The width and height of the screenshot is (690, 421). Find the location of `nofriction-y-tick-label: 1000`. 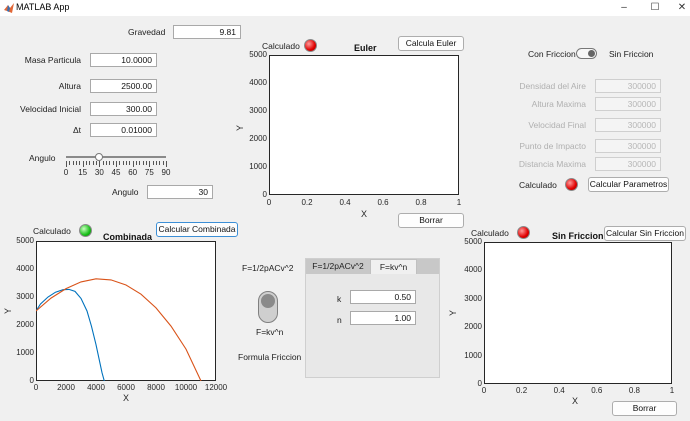

nofriction-y-tick-label: 1000 is located at coordinates (473, 355).